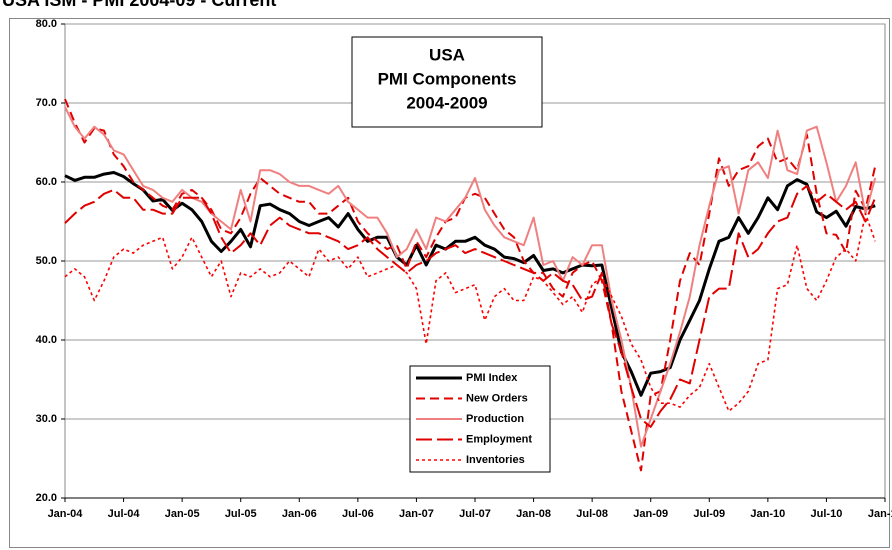 This screenshot has height=550, width=892. I want to click on annotation-box, so click(447, 82).